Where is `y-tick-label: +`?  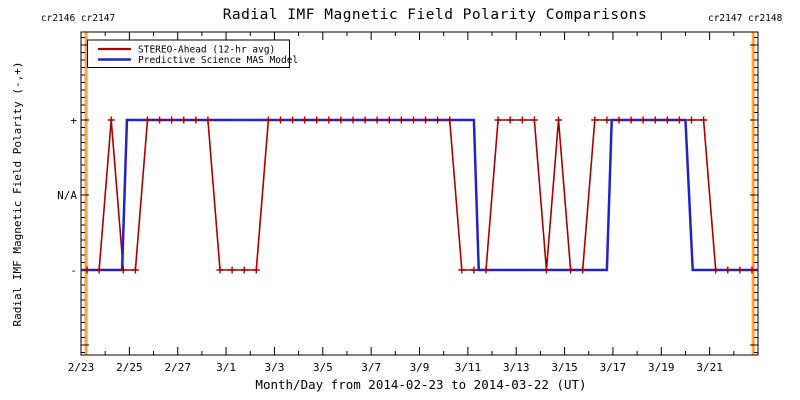 y-tick-label: + is located at coordinates (73, 120).